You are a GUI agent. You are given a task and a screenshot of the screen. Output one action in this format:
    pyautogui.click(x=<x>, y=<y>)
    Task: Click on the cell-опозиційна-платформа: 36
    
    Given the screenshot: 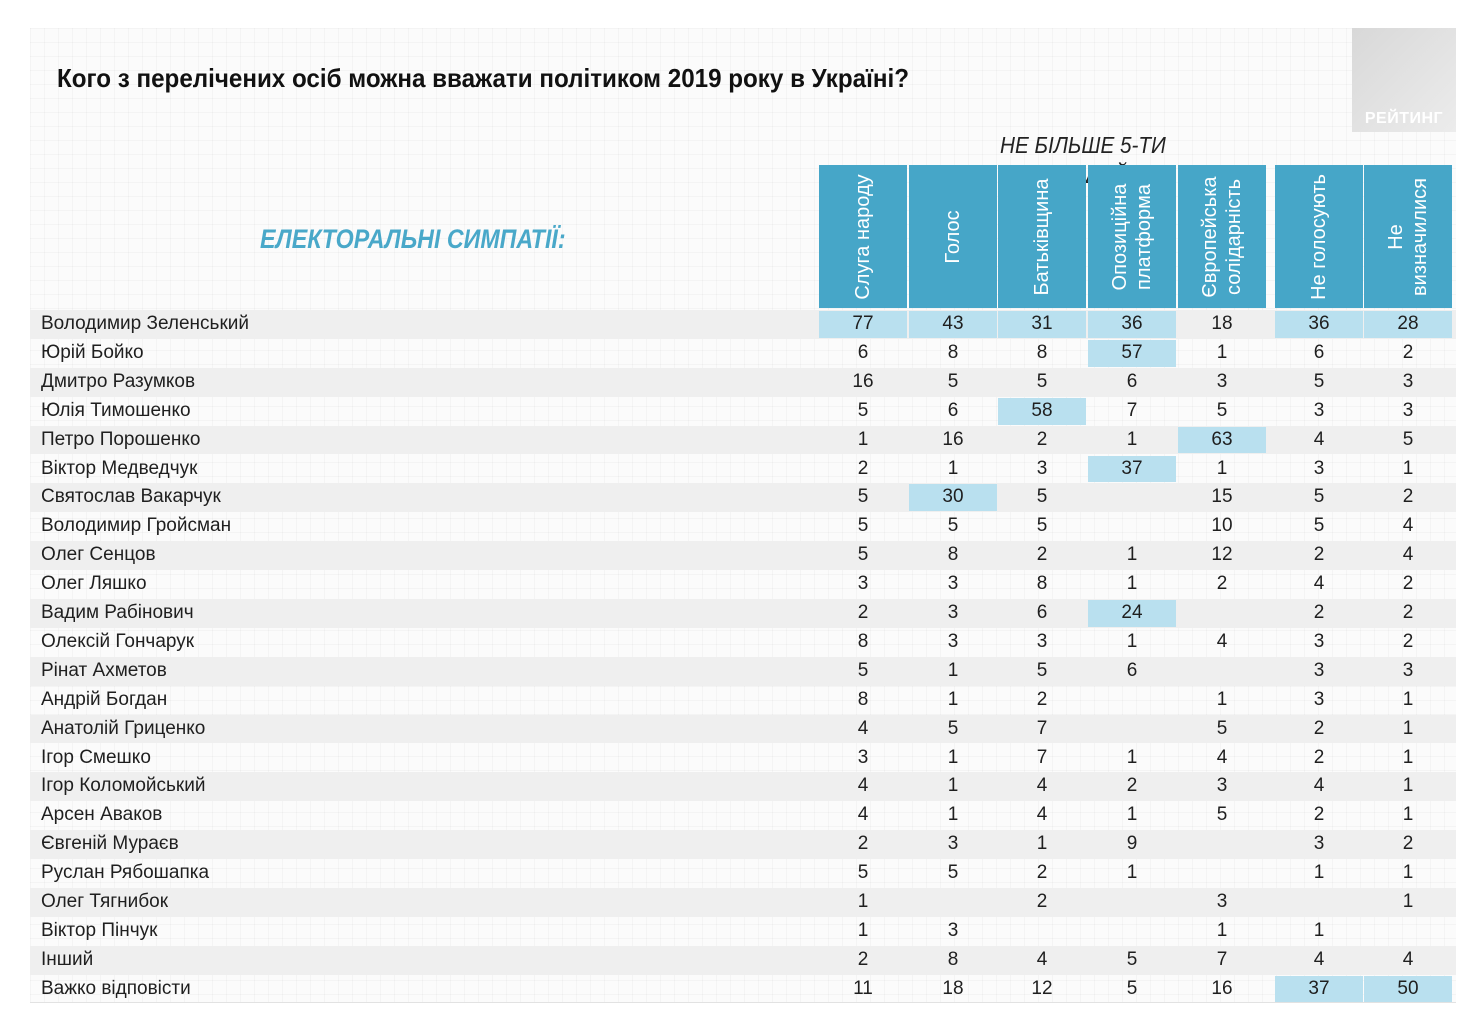 What is the action you would take?
    pyautogui.click(x=1132, y=323)
    